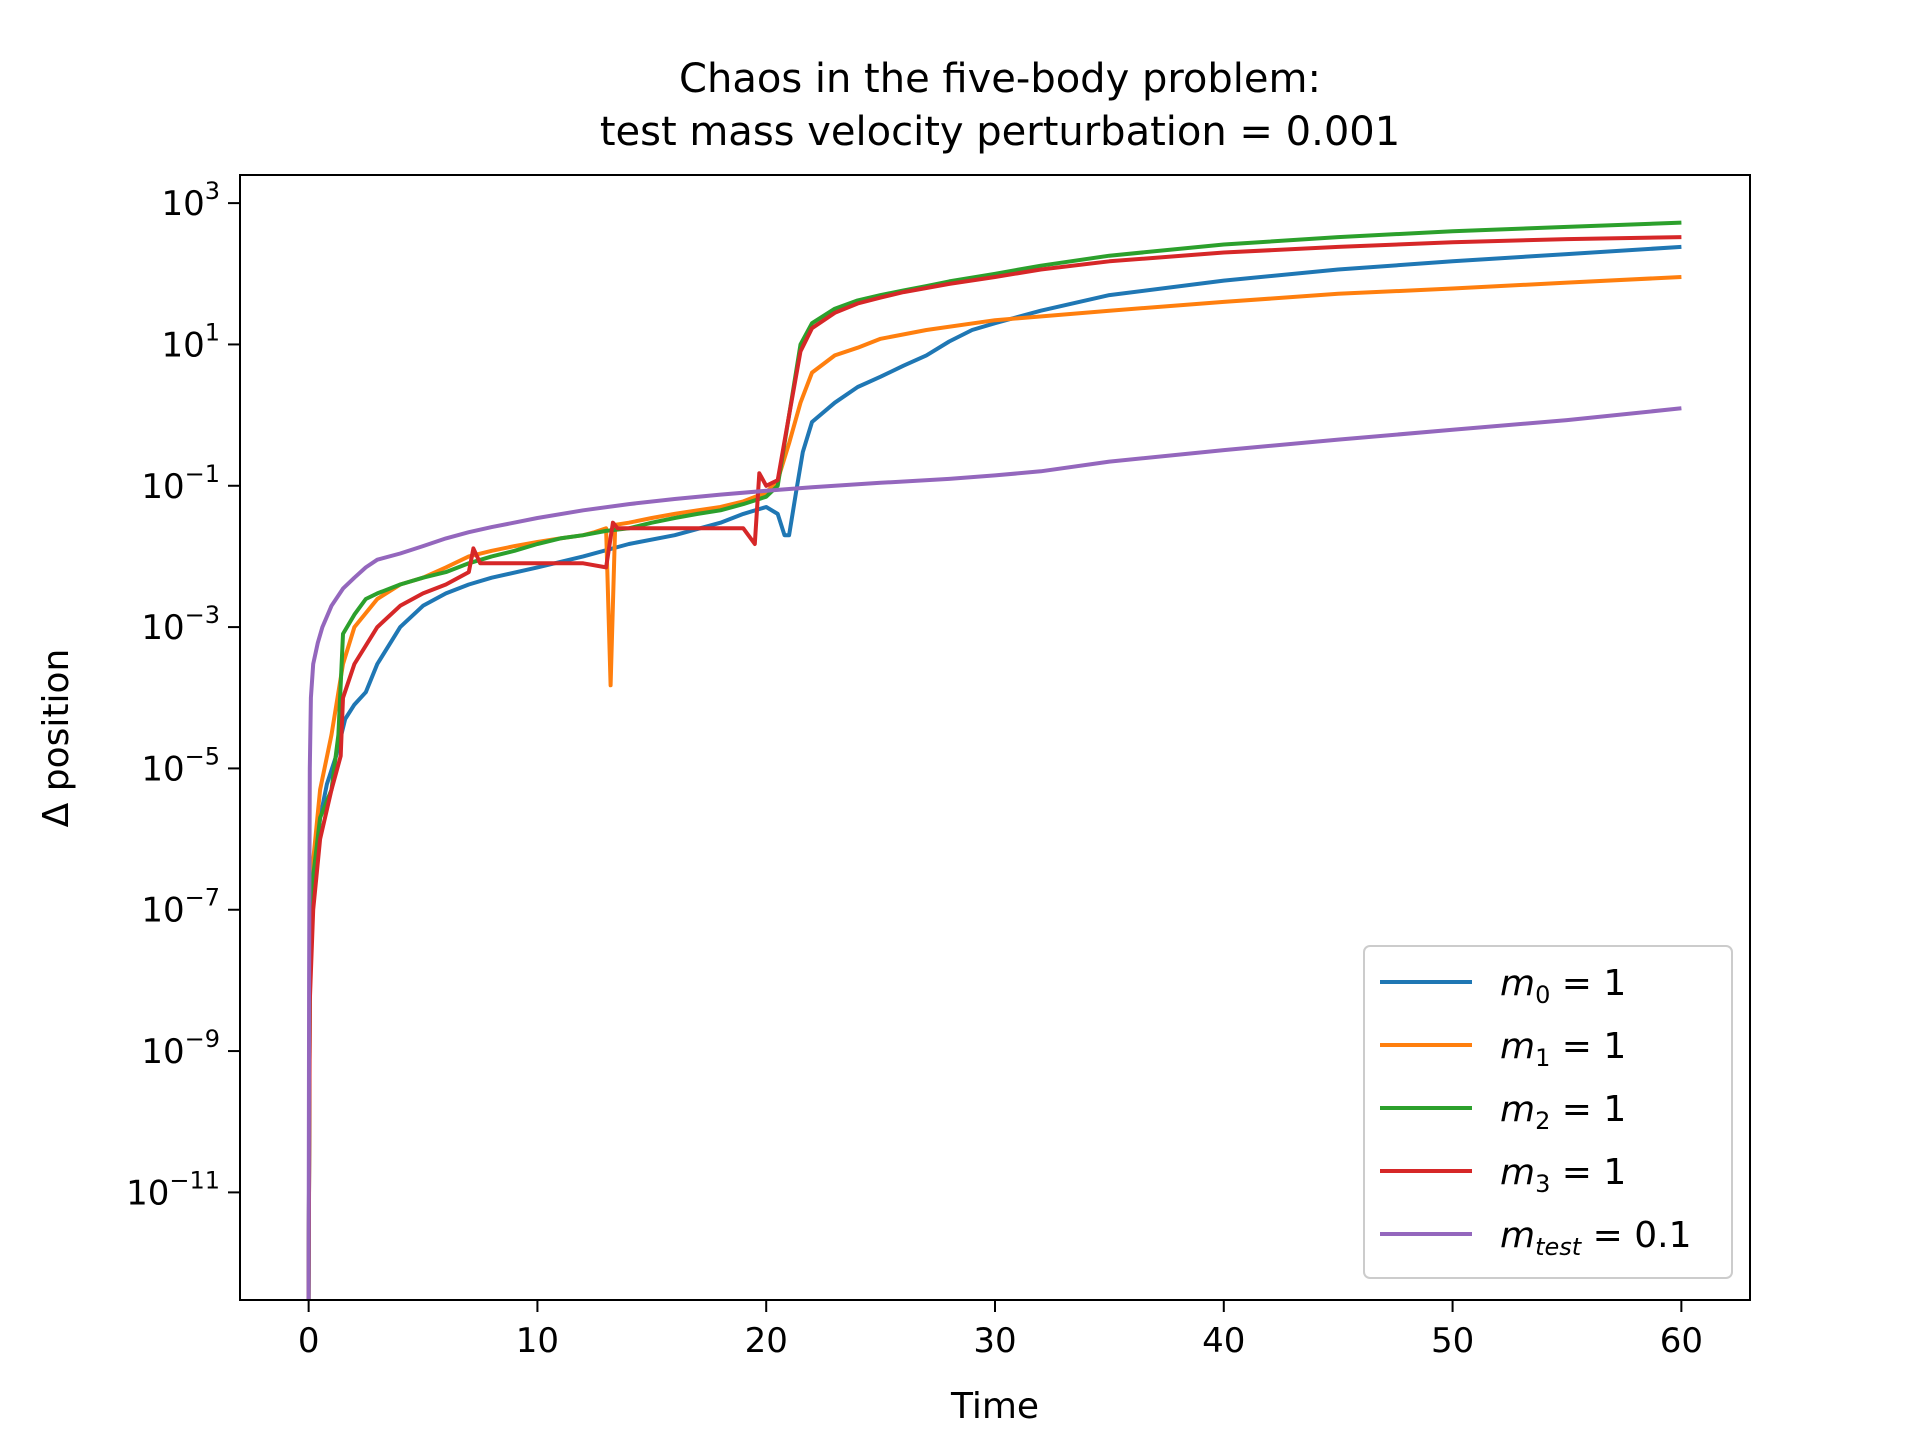  Describe the element at coordinates (173, 1189) in the screenshot. I see `y-tick-label: 10⁻¹¹` at that location.